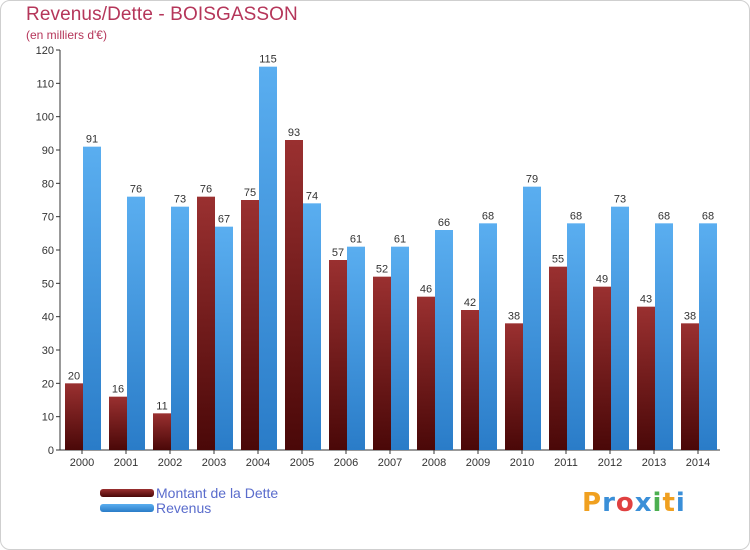 The height and width of the screenshot is (550, 750). I want to click on y-tick-label: 20, so click(48, 384).